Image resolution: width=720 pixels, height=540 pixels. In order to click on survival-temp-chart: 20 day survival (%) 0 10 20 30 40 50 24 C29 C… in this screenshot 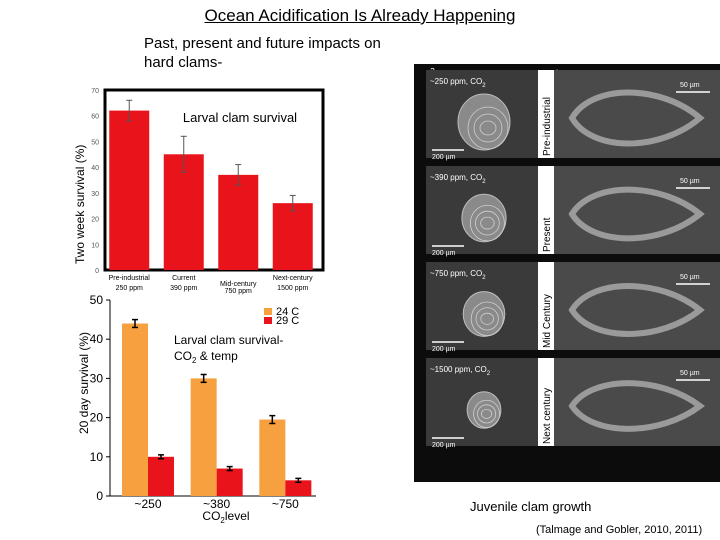, I will do `click(196, 409)`.